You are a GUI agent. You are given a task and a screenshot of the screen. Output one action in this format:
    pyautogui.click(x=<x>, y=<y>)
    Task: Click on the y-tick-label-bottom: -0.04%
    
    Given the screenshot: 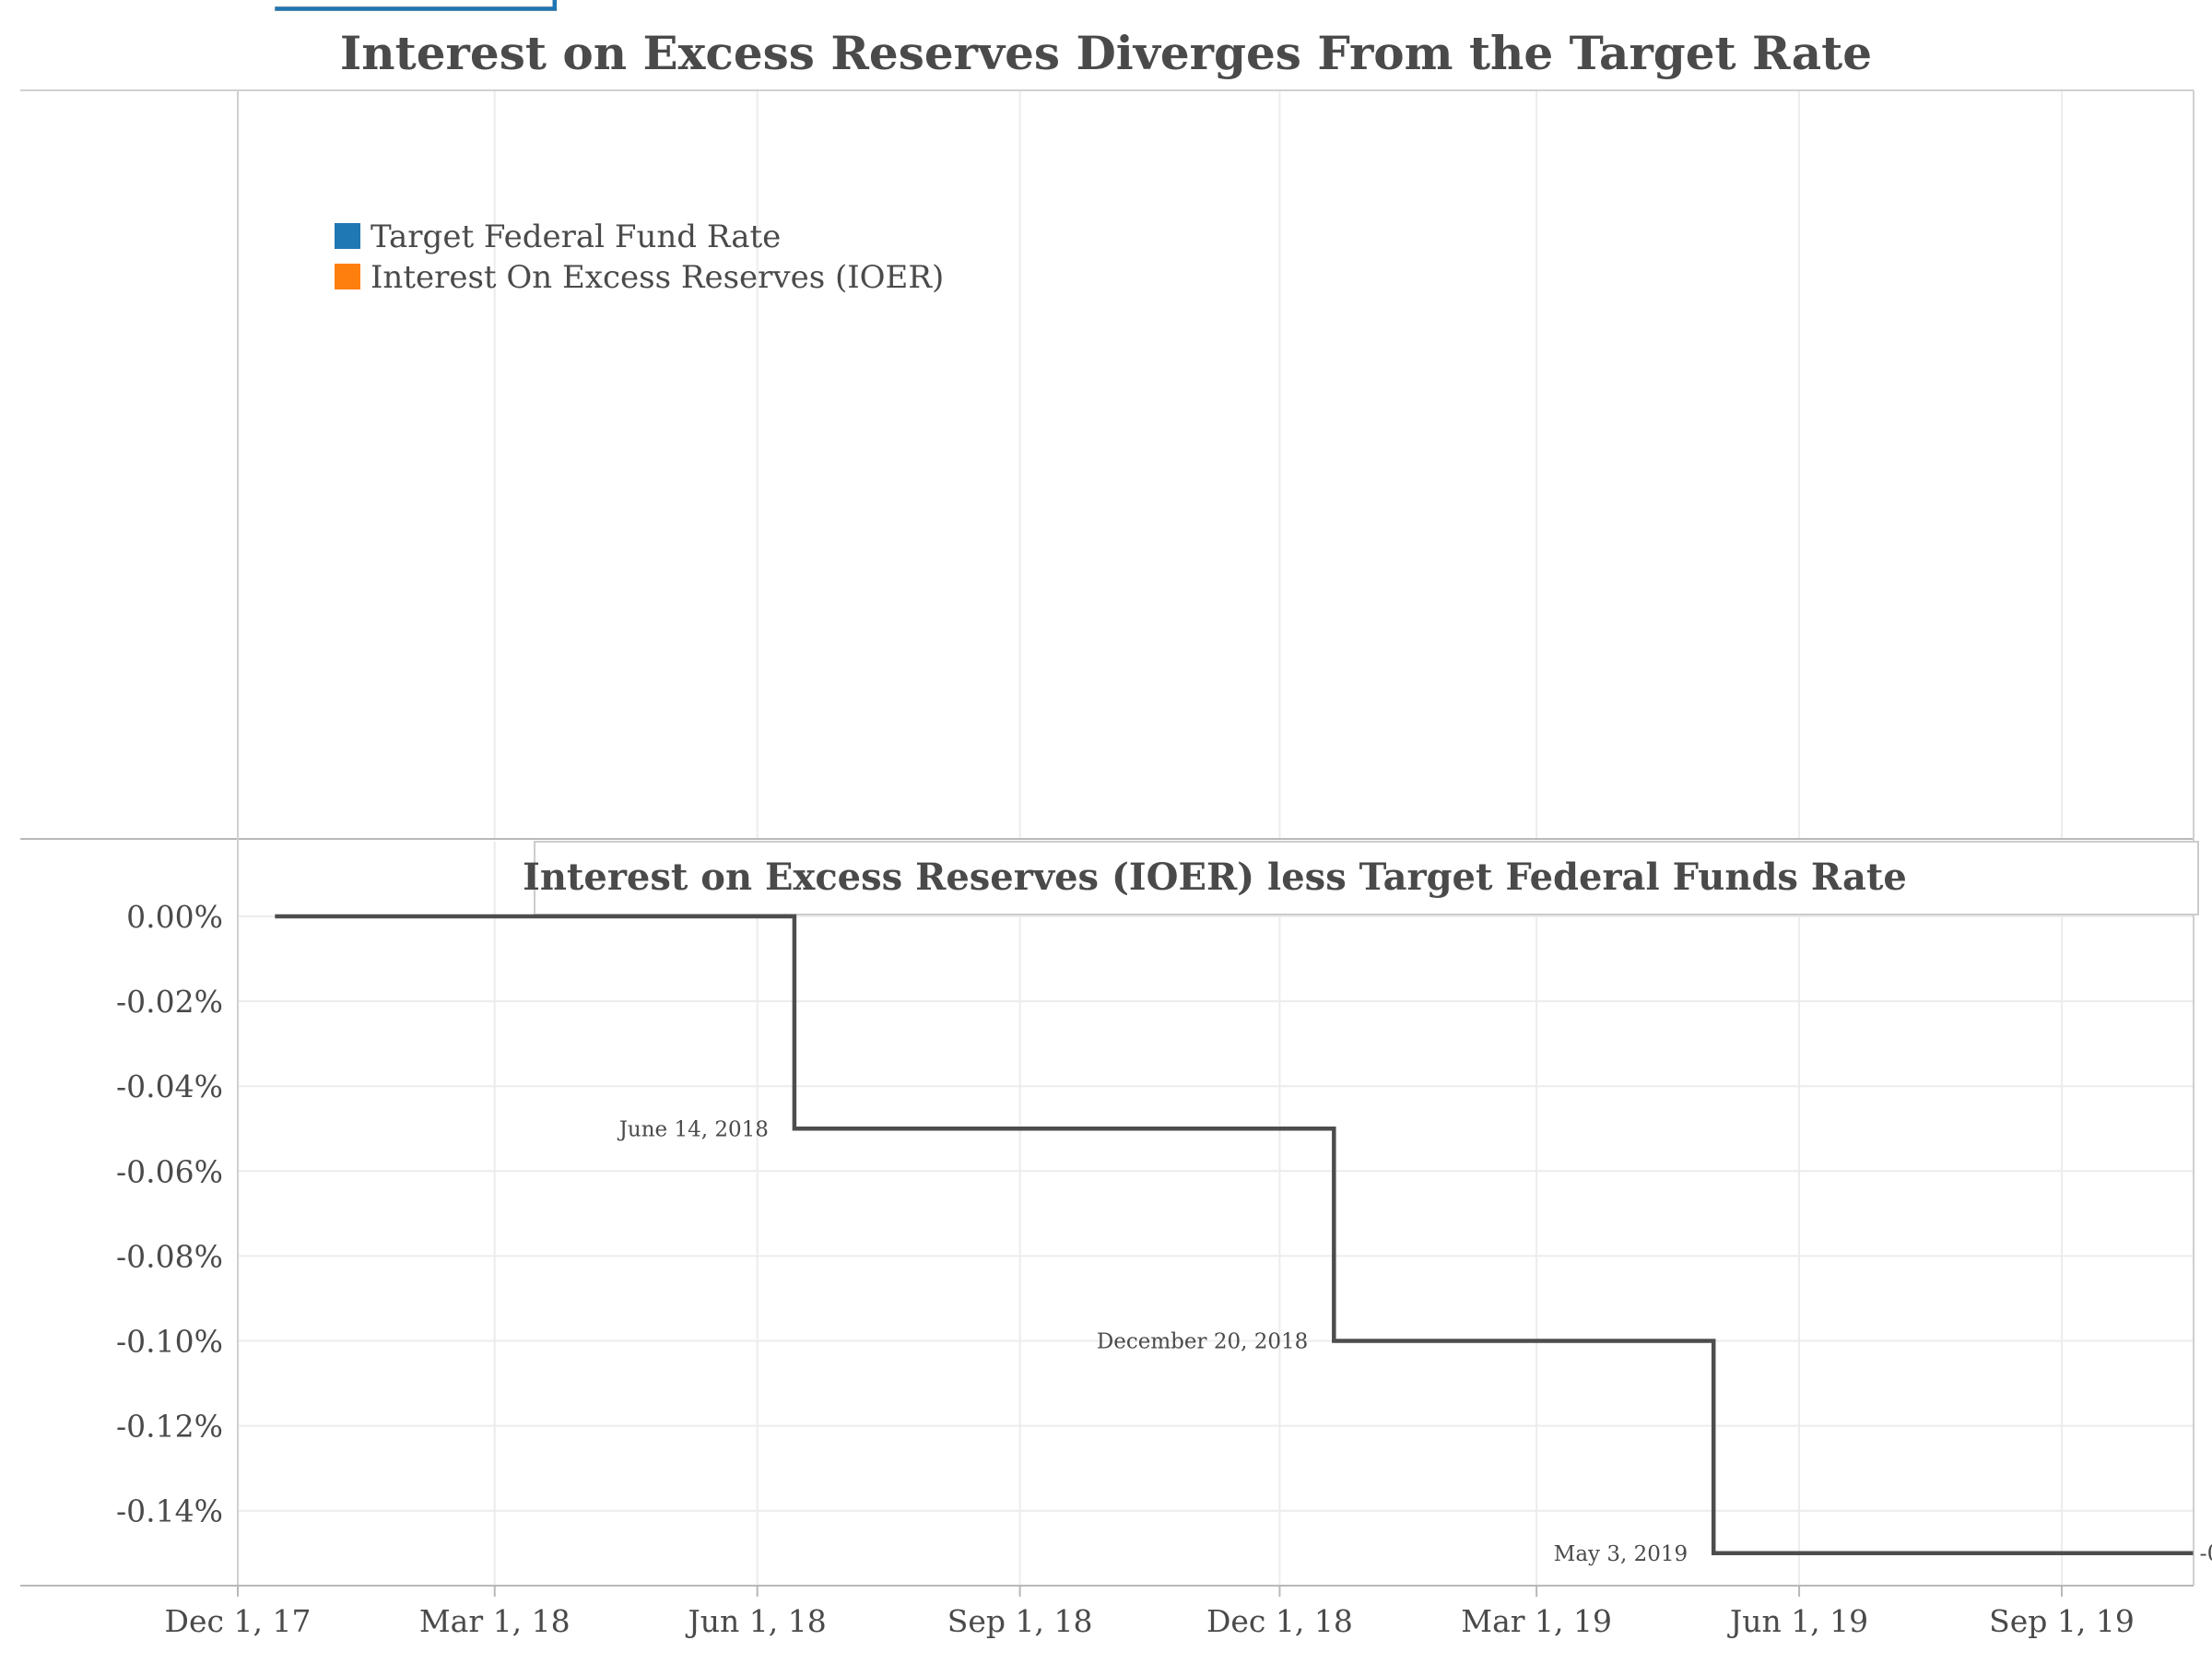 What is the action you would take?
    pyautogui.click(x=169, y=1086)
    